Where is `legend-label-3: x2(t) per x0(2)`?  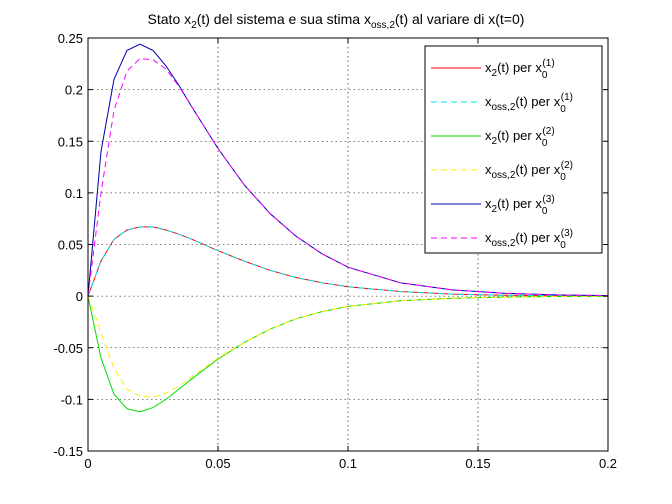
legend-label-3: x2(t) per x0(2) is located at coordinates (520, 137).